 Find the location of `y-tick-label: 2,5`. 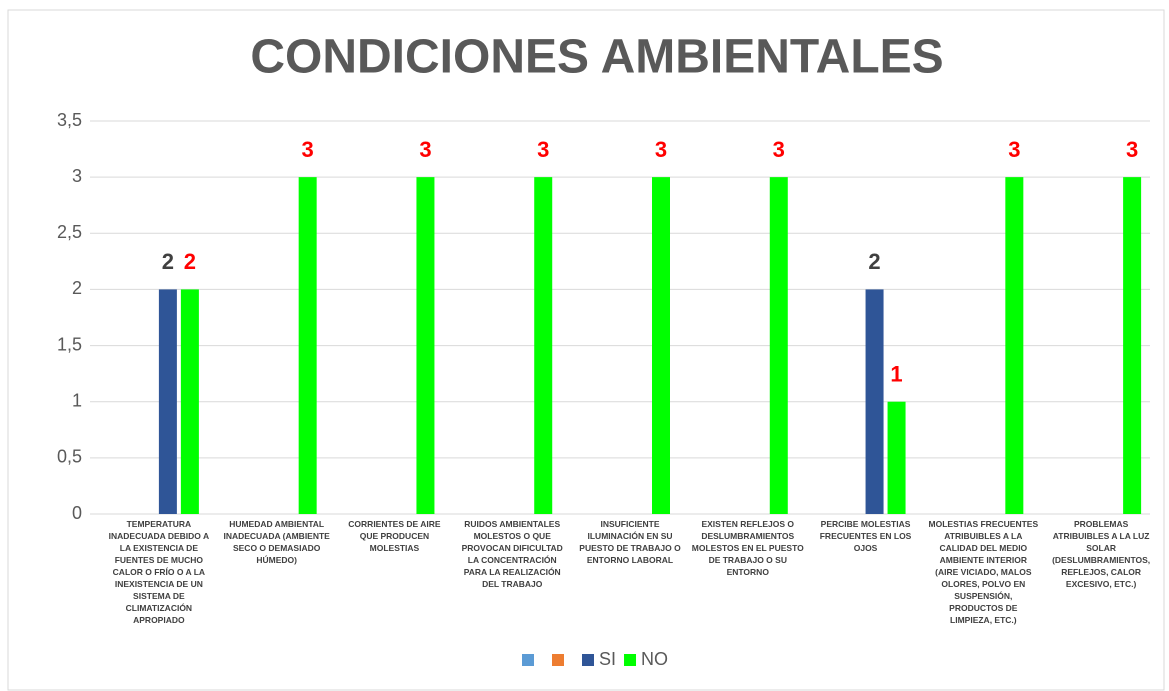

y-tick-label: 2,5 is located at coordinates (69, 232).